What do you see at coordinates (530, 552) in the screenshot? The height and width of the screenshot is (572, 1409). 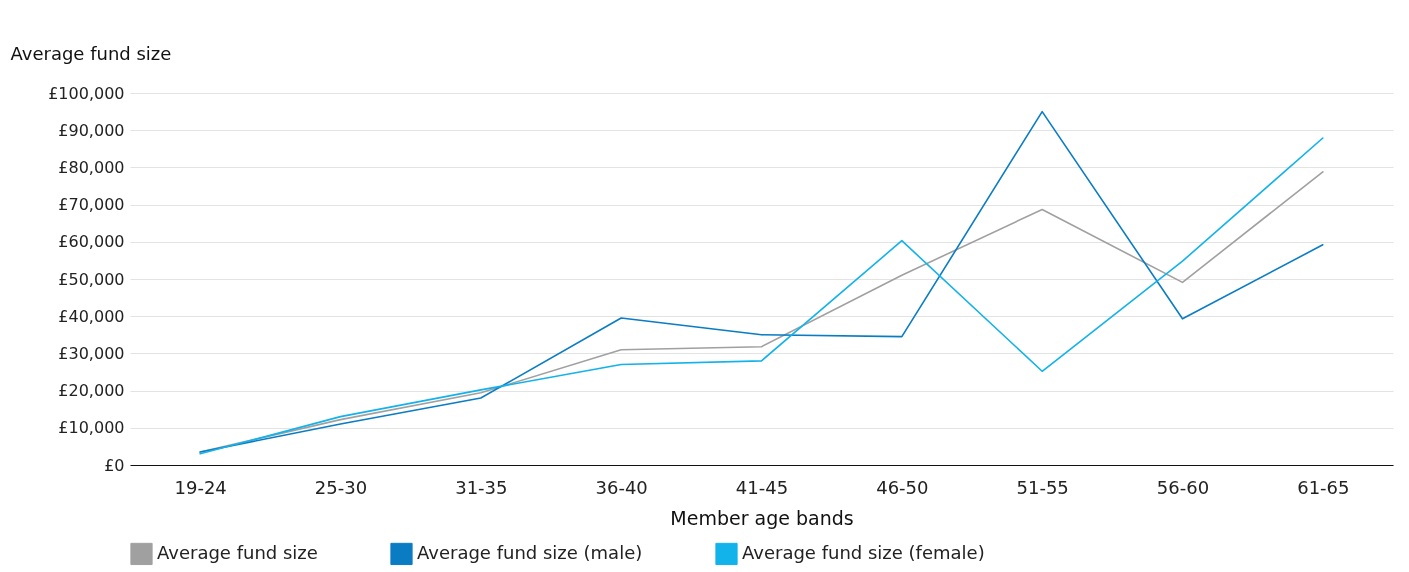 I see `legend-label: Average fund size (male)` at bounding box center [530, 552].